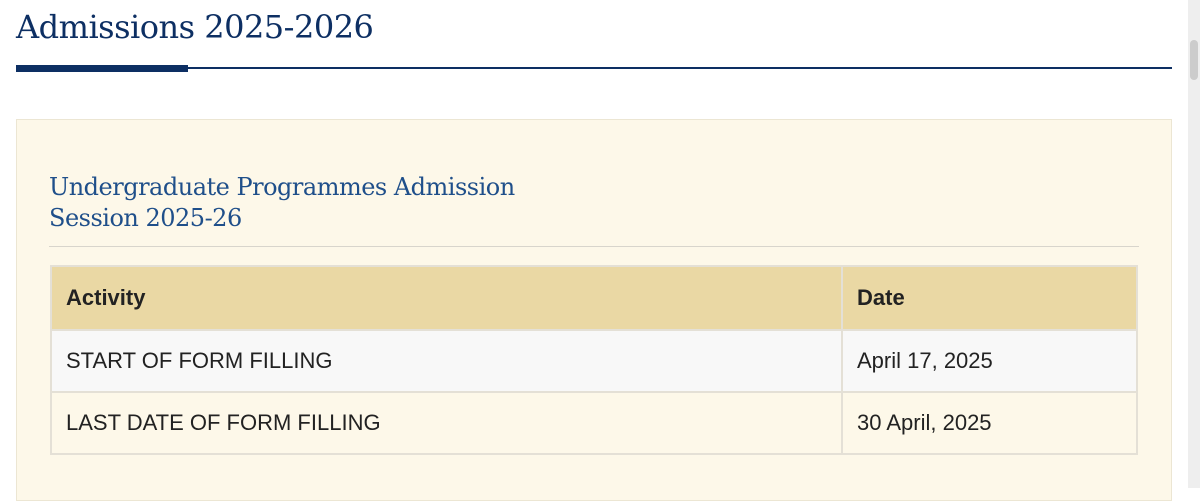 This screenshot has height=501, width=1200. What do you see at coordinates (446, 361) in the screenshot?
I see `table-cell: START OF FORM FILLING` at bounding box center [446, 361].